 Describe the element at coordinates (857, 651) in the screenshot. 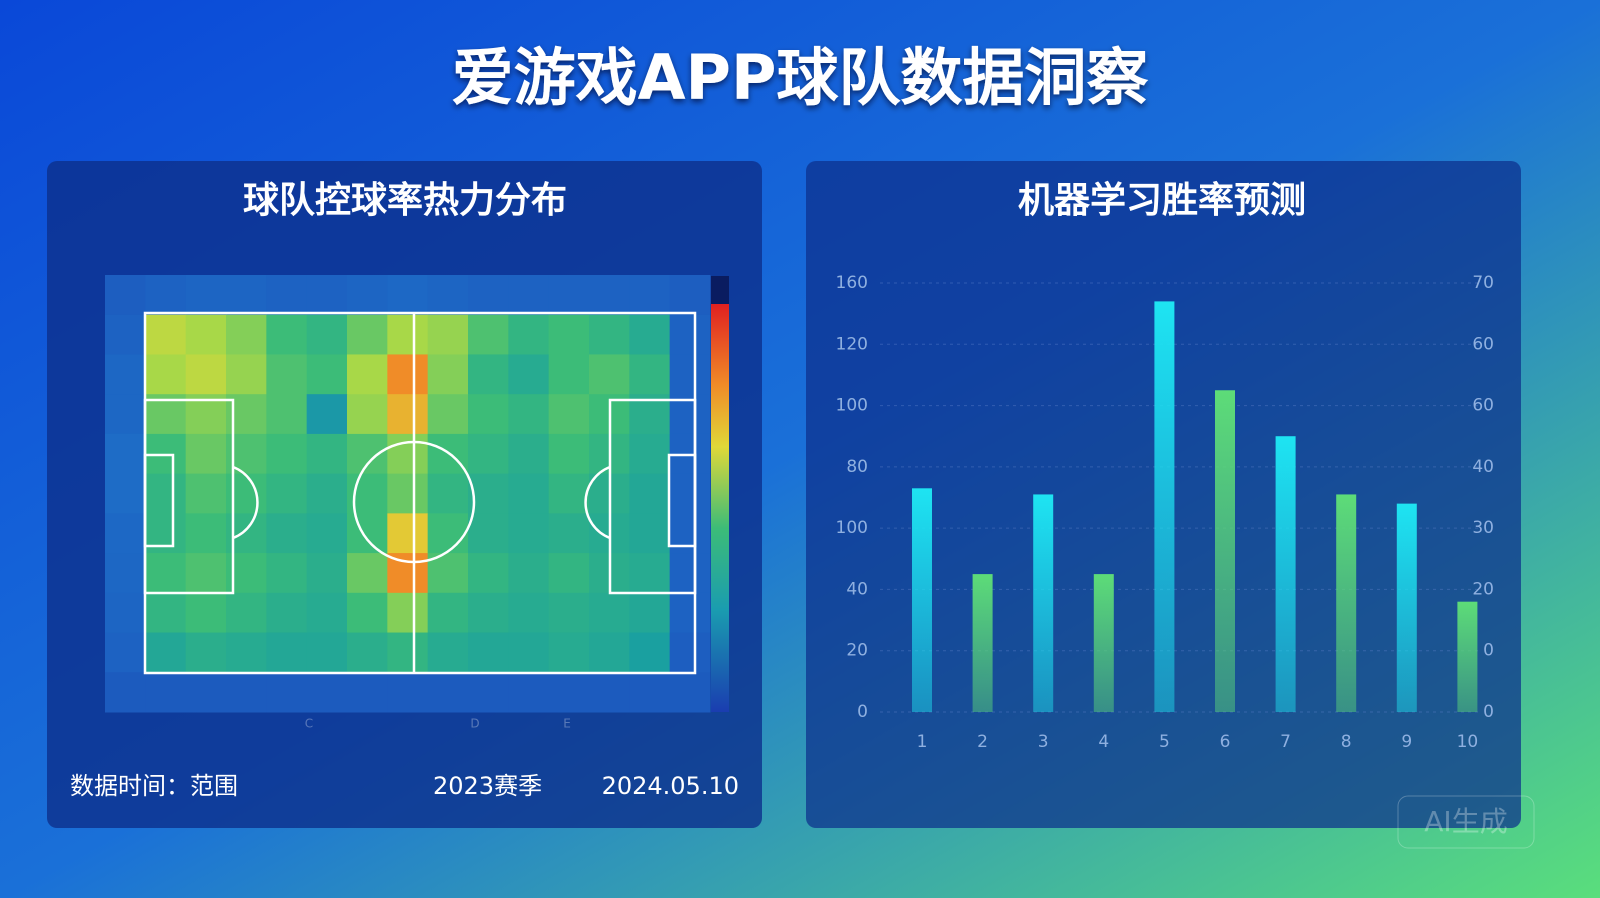

I see `y-tick-label: 20` at that location.